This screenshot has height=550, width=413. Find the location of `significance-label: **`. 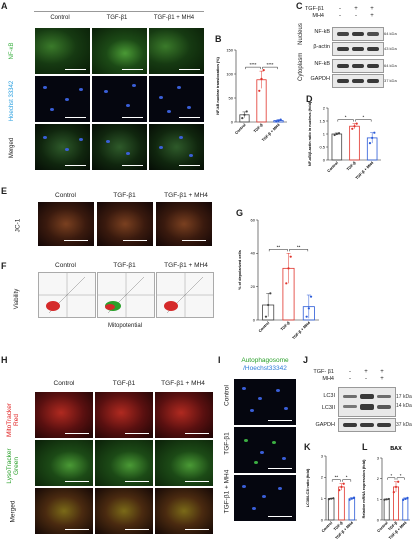

significance-label: ** is located at coordinates (337, 477).